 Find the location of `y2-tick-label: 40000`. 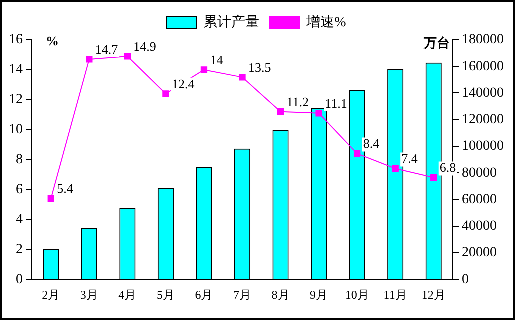

y2-tick-label: 40000 is located at coordinates (479, 226).